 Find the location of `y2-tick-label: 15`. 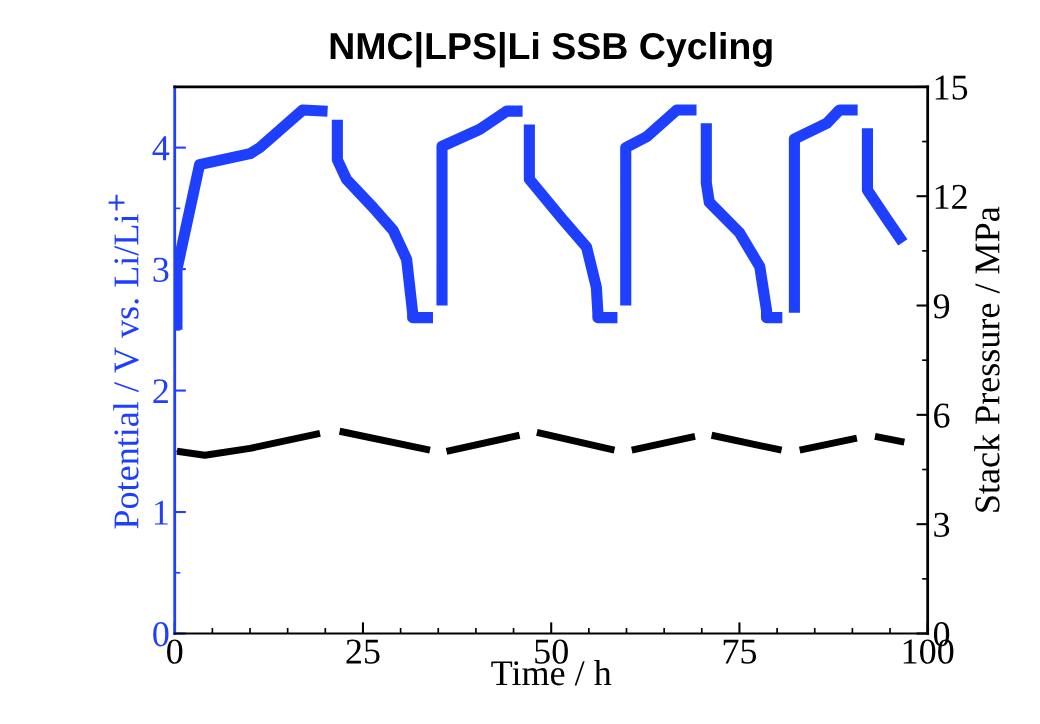

y2-tick-label: 15 is located at coordinates (951, 87).